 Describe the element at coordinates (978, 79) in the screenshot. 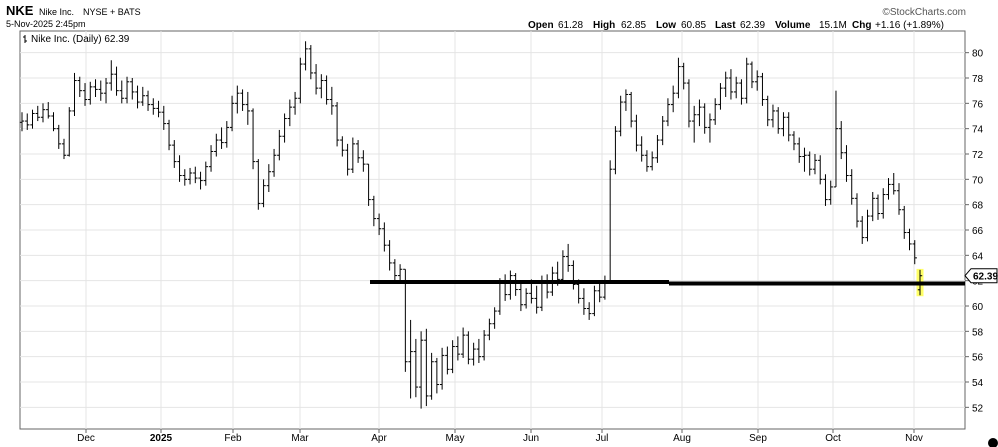

I see `y-tick-label: 78` at that location.